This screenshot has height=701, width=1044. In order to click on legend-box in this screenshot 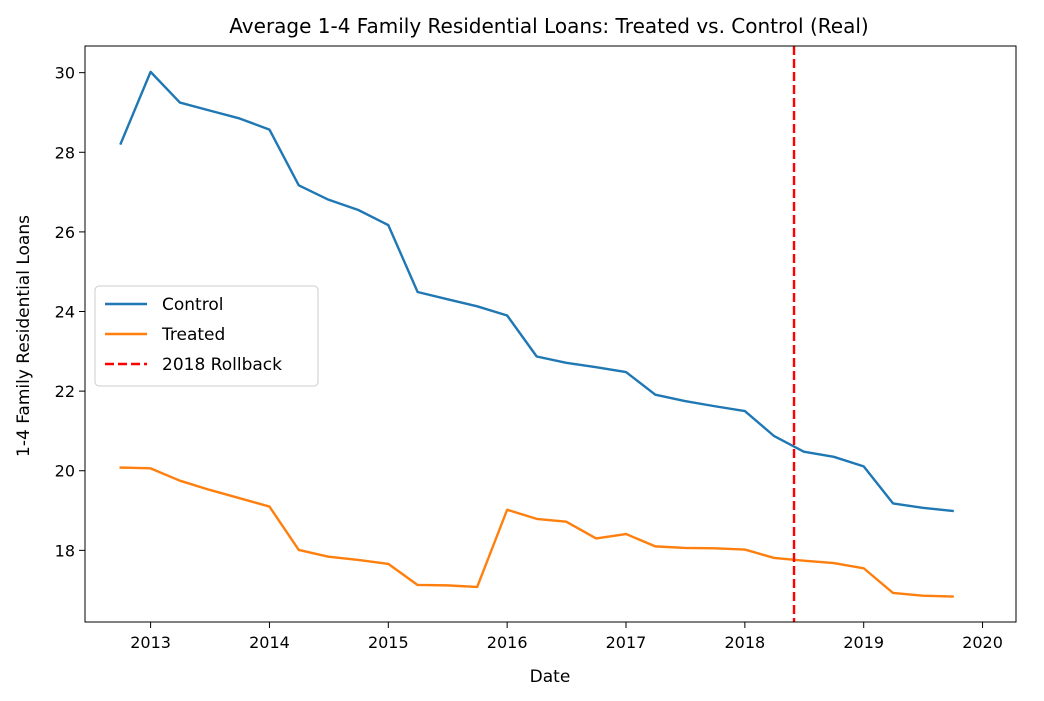, I will do `click(206, 336)`.